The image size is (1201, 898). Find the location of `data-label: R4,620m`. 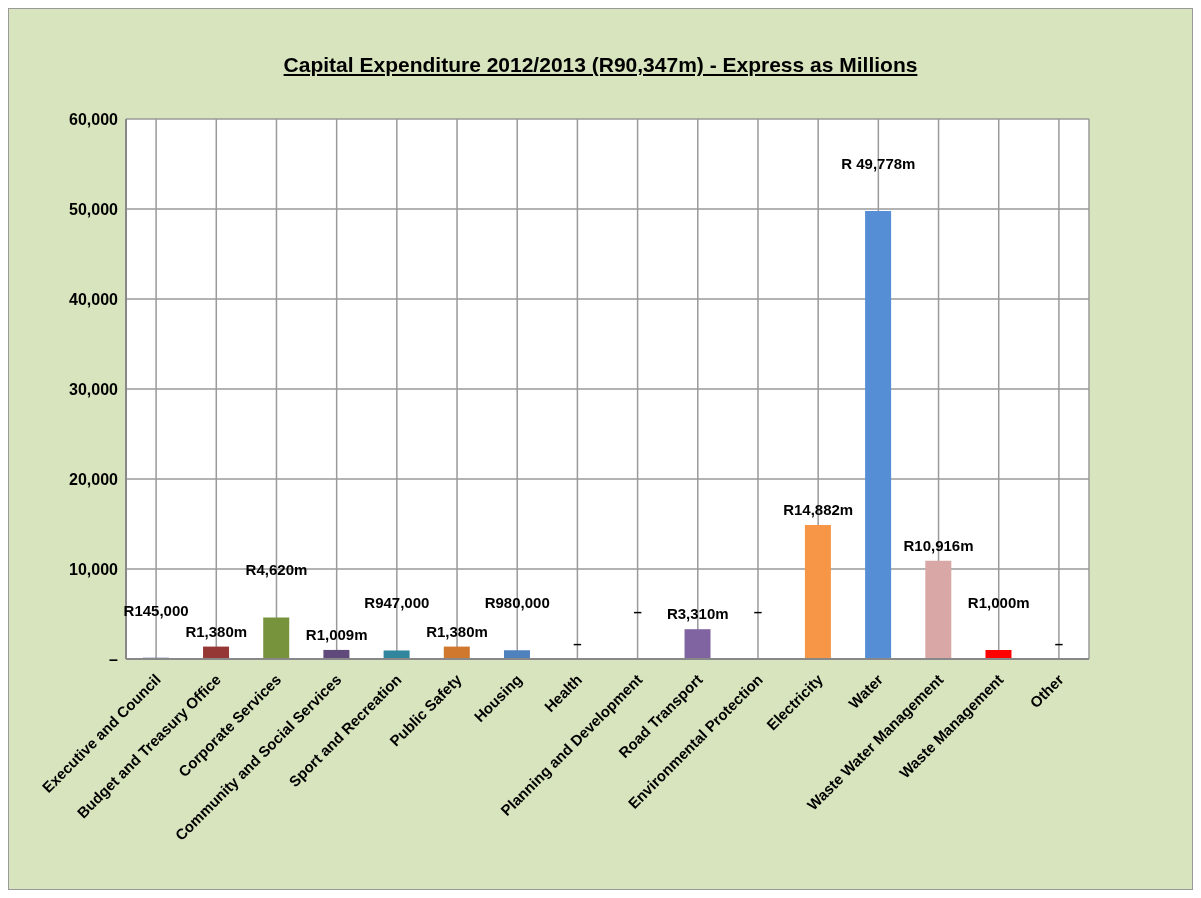

data-label: R4,620m is located at coordinates (276, 570).